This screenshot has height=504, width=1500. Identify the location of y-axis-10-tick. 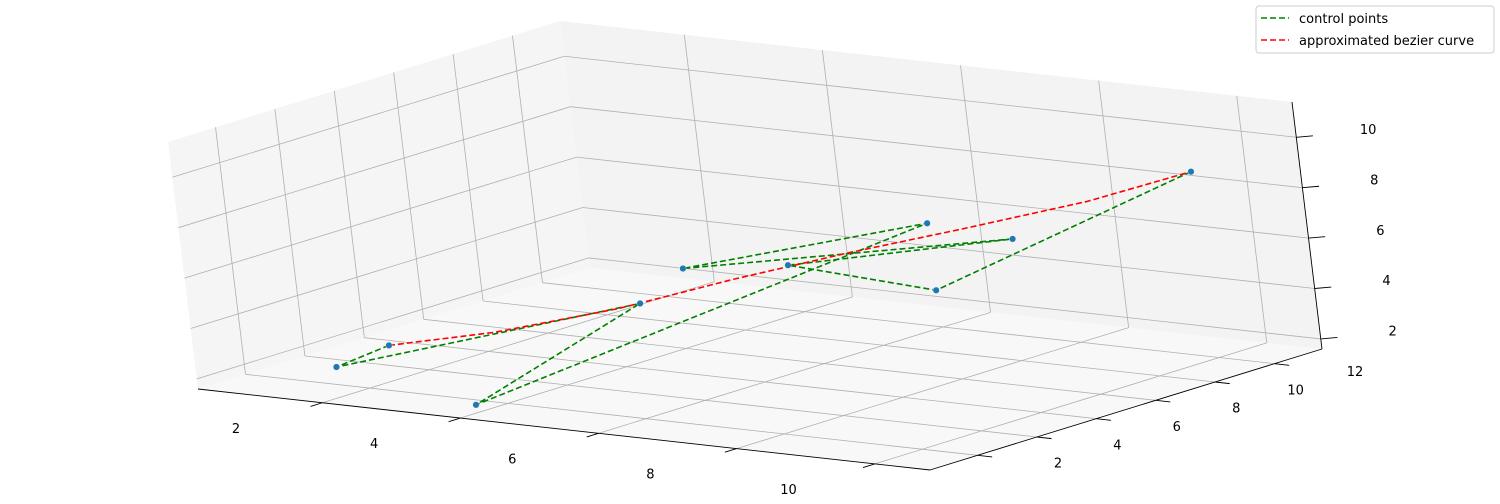
(1222, 383).